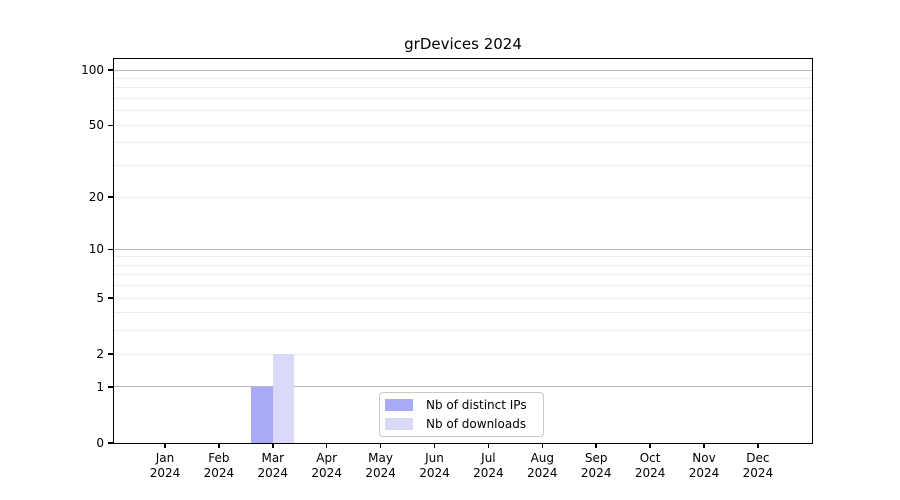 The width and height of the screenshot is (900, 500). I want to click on x-tick-label: Dec 2024, so click(758, 465).